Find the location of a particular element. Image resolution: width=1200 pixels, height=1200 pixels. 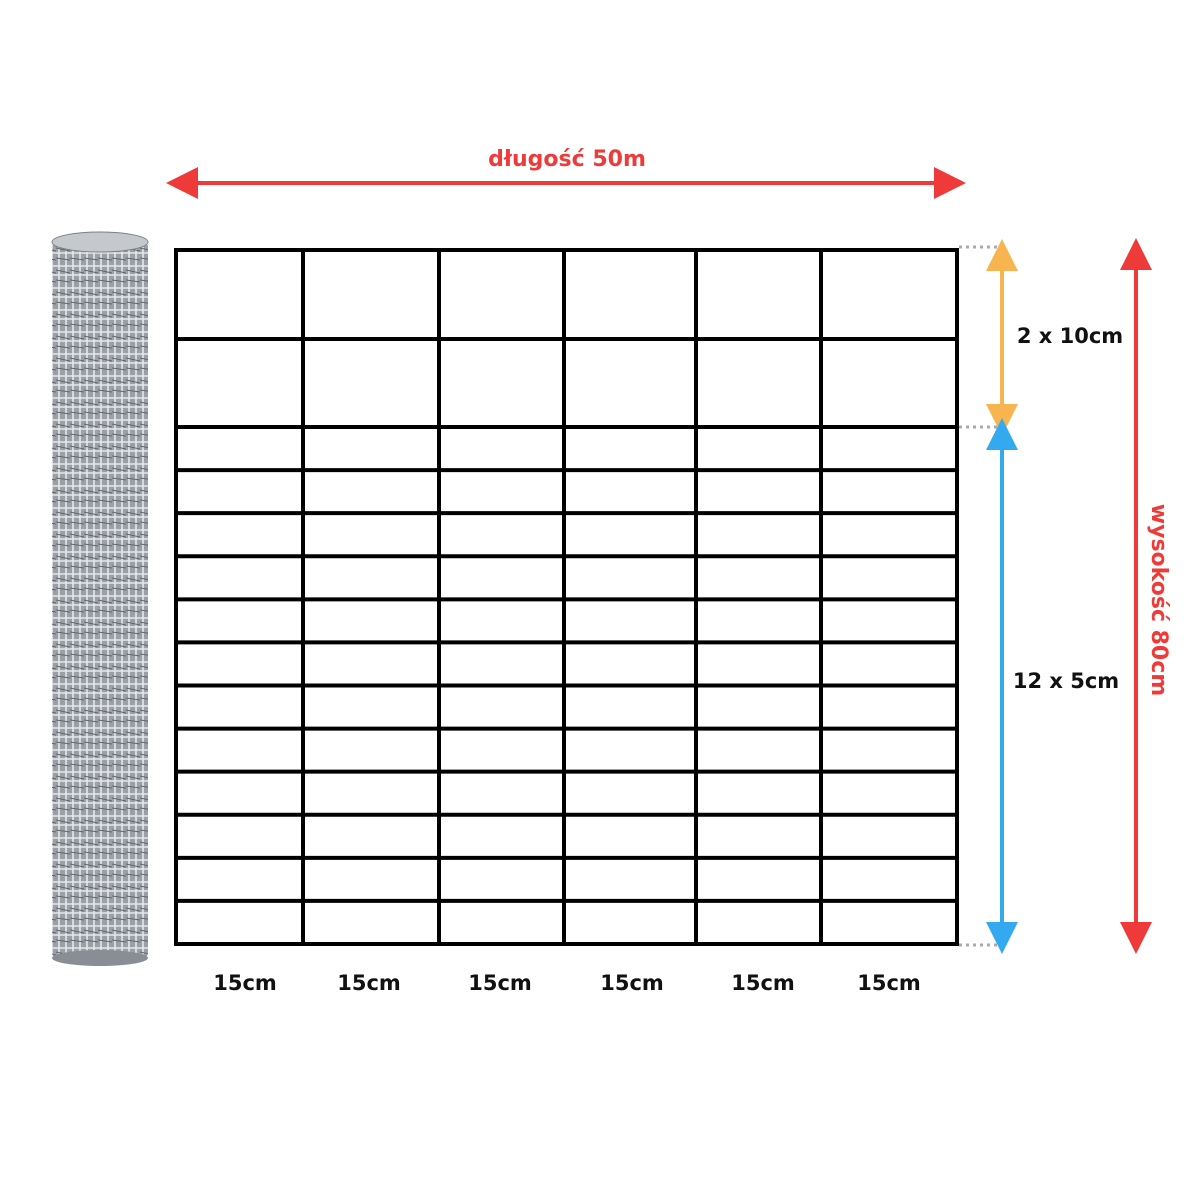

wire-fence-roll-icon is located at coordinates (100, 598).